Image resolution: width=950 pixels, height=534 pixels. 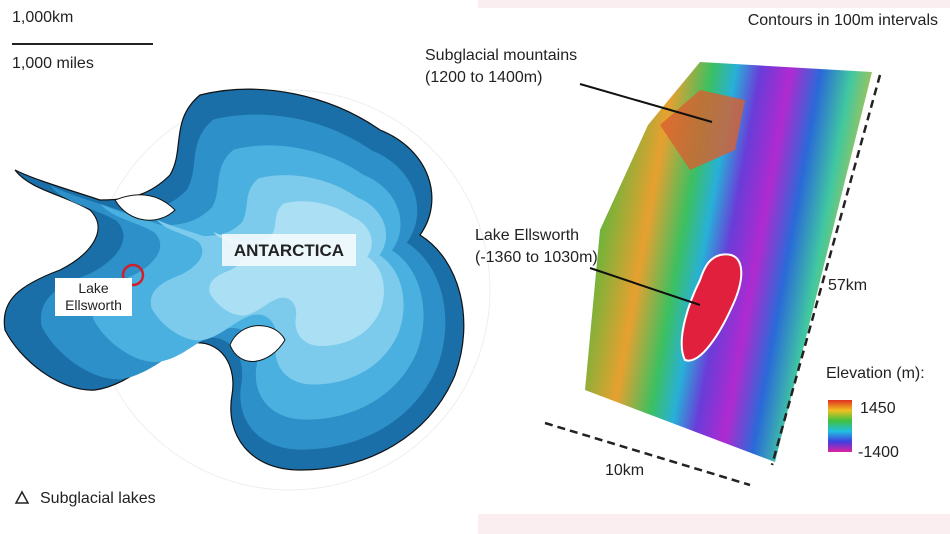 I want to click on legend-text: Subglacial lakes, so click(x=98, y=498).